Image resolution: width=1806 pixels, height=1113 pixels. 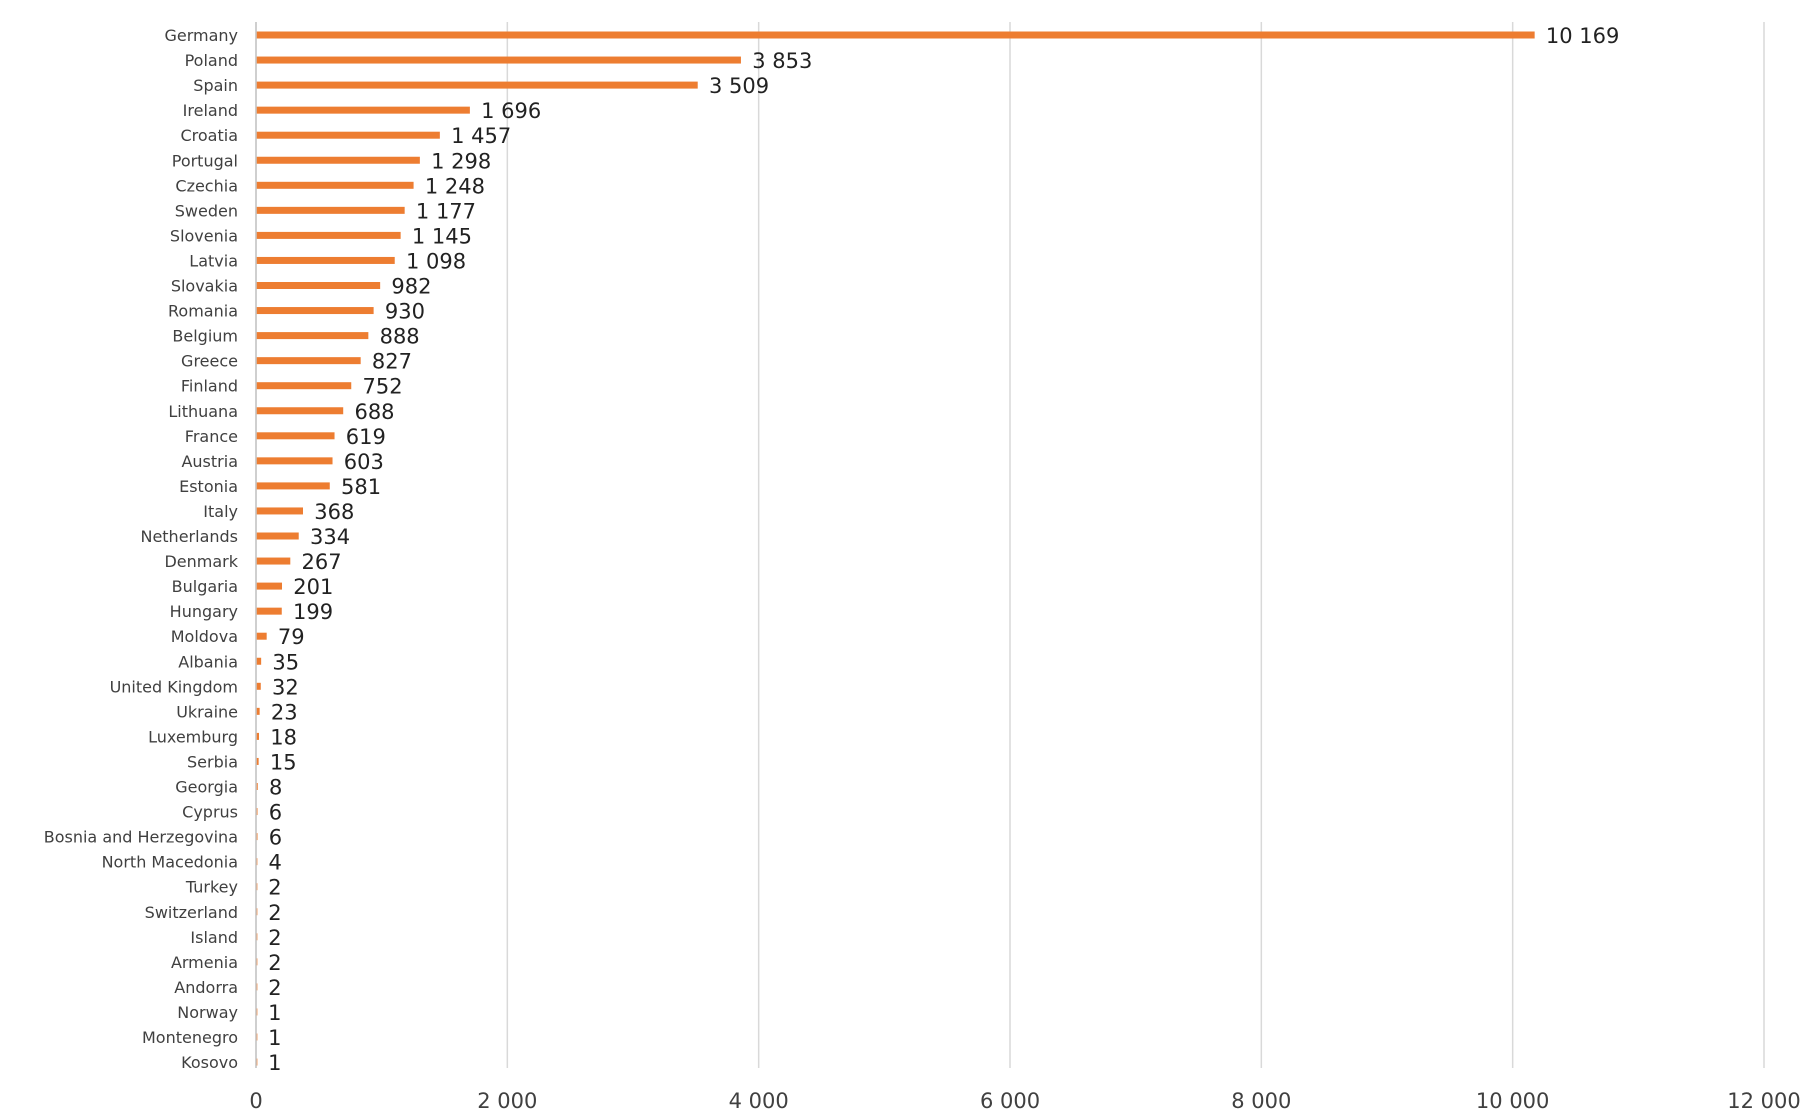 What do you see at coordinates (211, 436) in the screenshot?
I see `category-label: France` at bounding box center [211, 436].